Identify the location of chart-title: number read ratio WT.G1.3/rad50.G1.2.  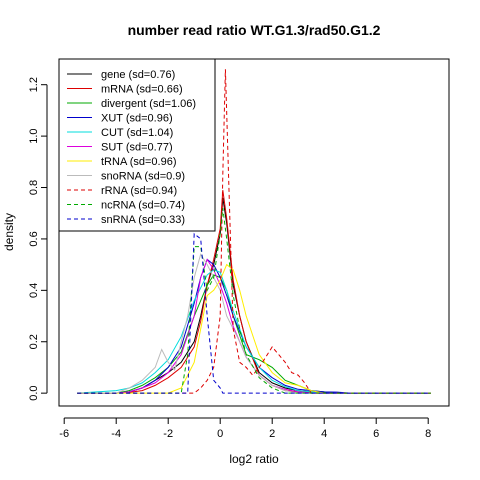
(254, 30).